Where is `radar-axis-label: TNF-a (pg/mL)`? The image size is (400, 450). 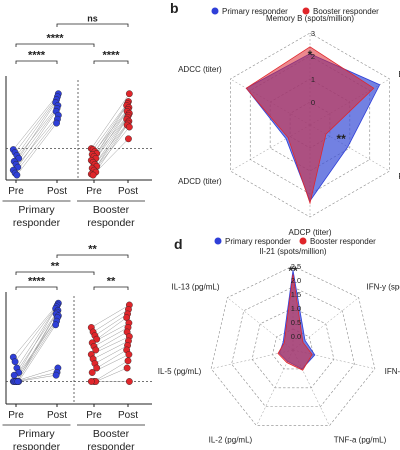
radar-axis-label: TNF-a (pg/mL) is located at coordinates (360, 440).